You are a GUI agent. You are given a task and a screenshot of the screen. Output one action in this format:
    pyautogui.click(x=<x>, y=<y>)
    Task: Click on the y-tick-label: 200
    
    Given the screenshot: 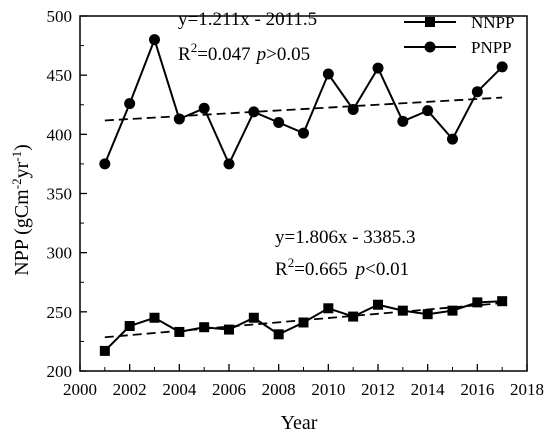 What is the action you would take?
    pyautogui.click(x=60, y=371)
    